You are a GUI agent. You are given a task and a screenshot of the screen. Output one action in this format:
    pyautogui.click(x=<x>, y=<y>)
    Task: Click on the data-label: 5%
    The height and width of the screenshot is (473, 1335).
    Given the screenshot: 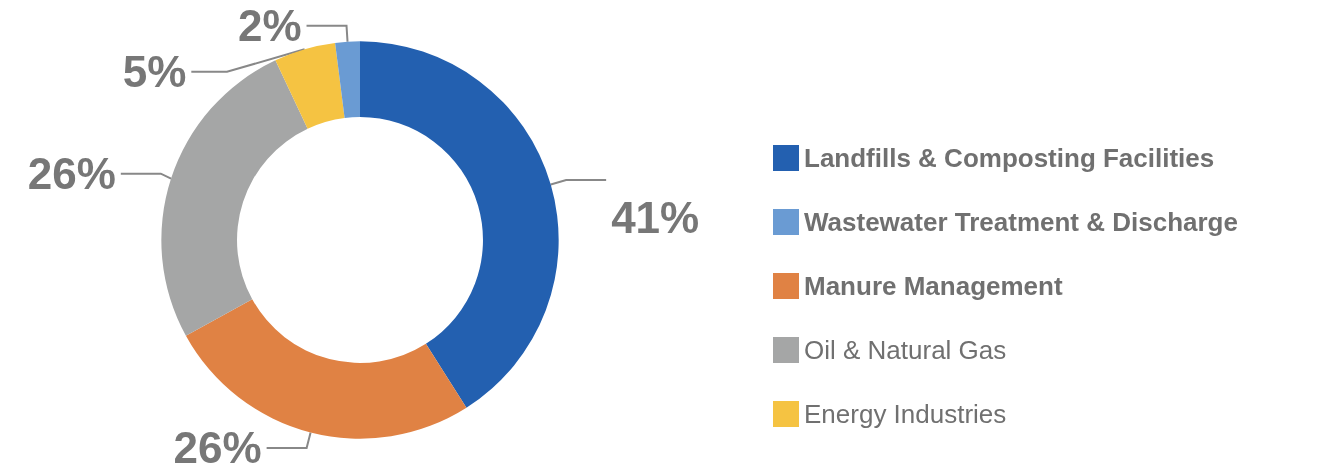 What is the action you would take?
    pyautogui.click(x=154, y=72)
    